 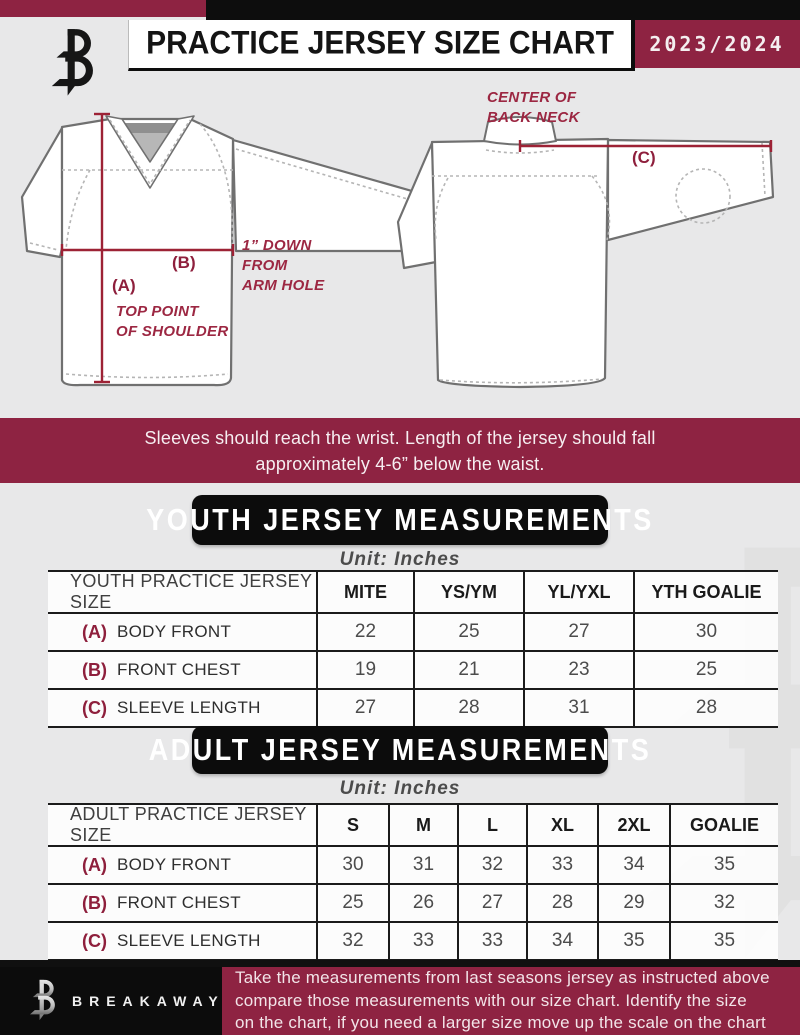 I want to click on back-neck-note-line1: CENTER OF, so click(x=532, y=97).